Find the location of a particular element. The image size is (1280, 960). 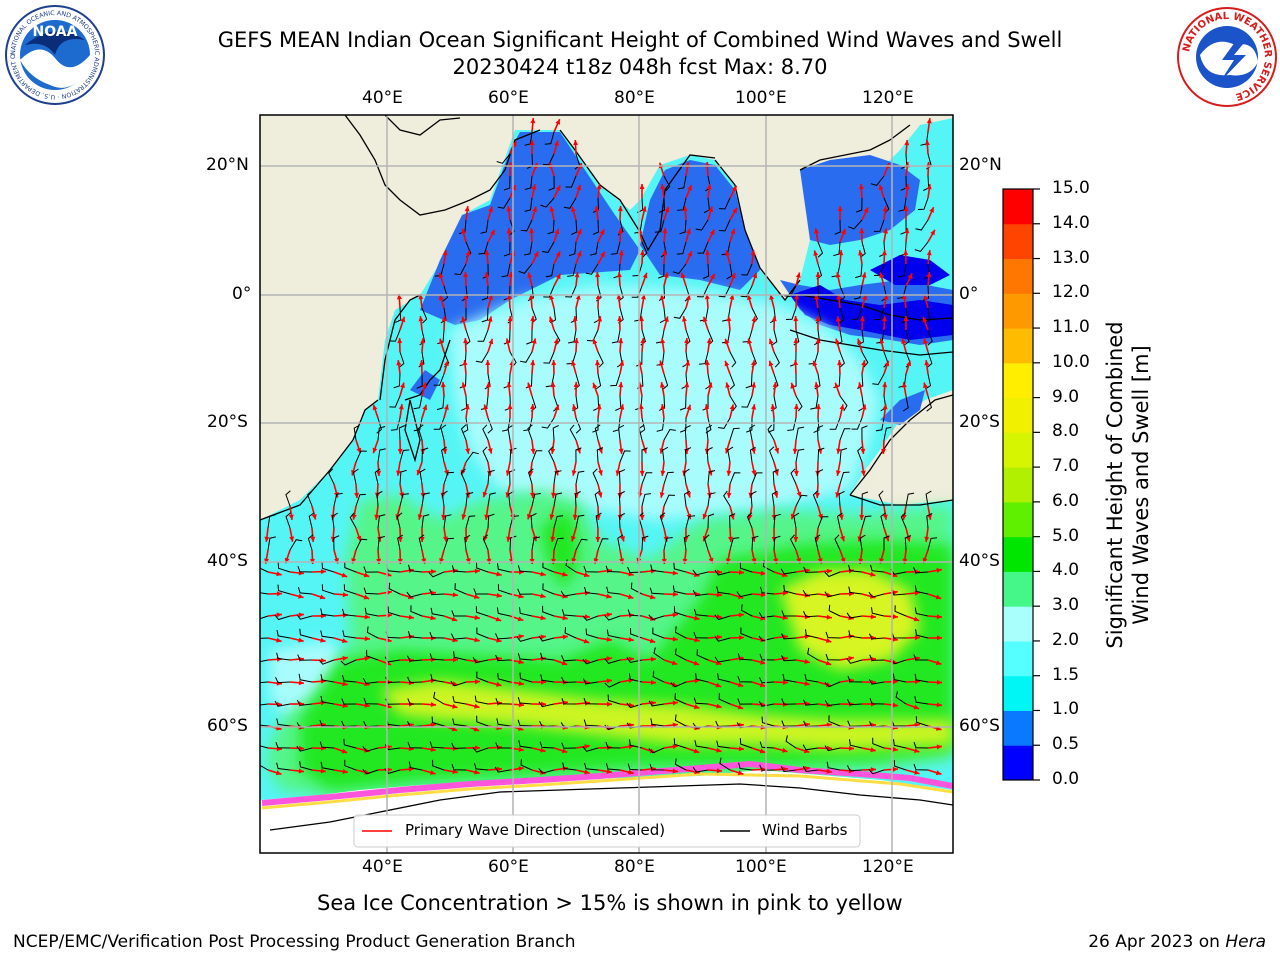

wave-legend-label: Primary Wave Direction (unscaled) is located at coordinates (535, 830).